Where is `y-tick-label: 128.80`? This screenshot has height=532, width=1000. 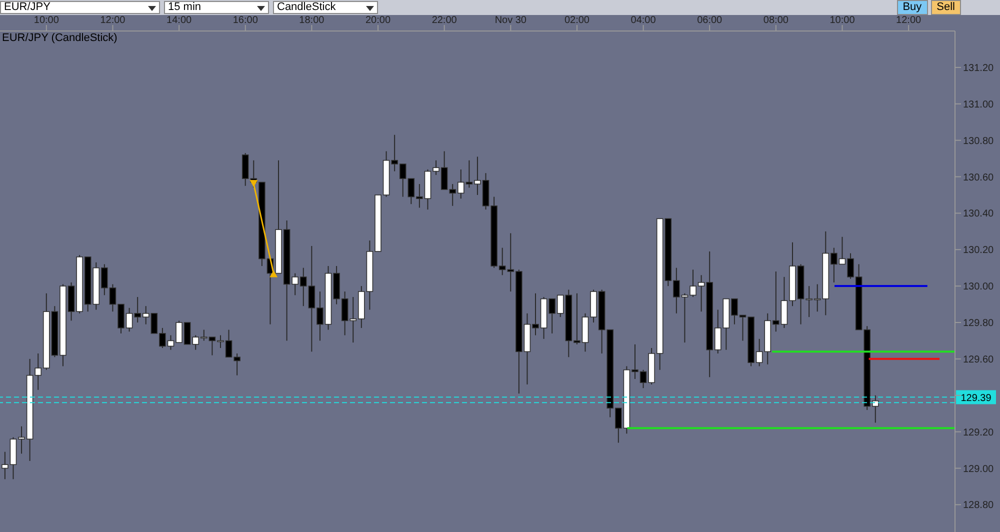 y-tick-label: 128.80 is located at coordinates (978, 506).